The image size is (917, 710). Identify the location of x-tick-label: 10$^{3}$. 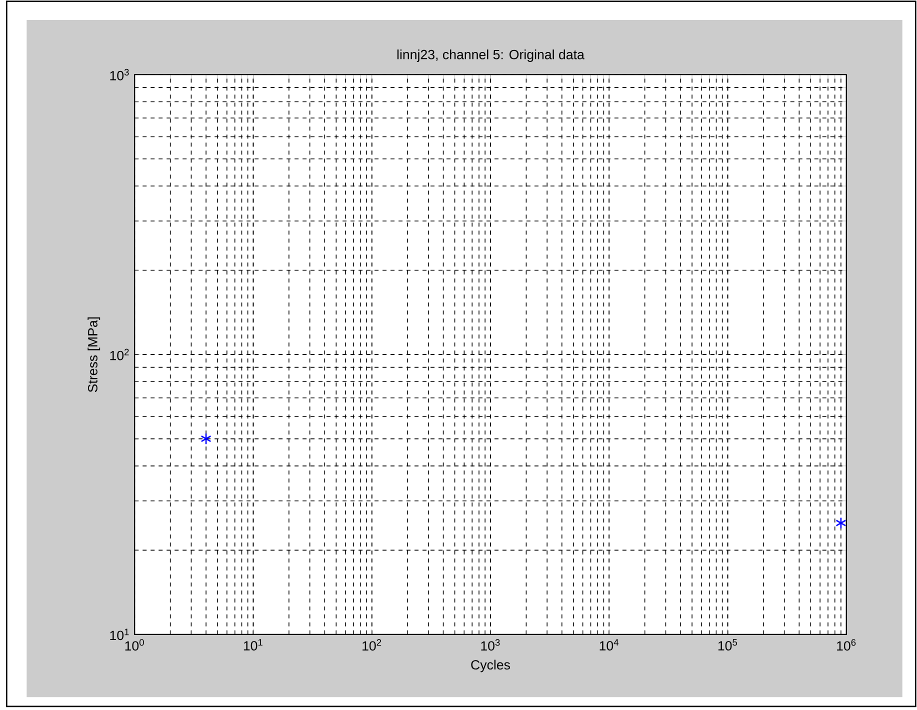
(490, 644).